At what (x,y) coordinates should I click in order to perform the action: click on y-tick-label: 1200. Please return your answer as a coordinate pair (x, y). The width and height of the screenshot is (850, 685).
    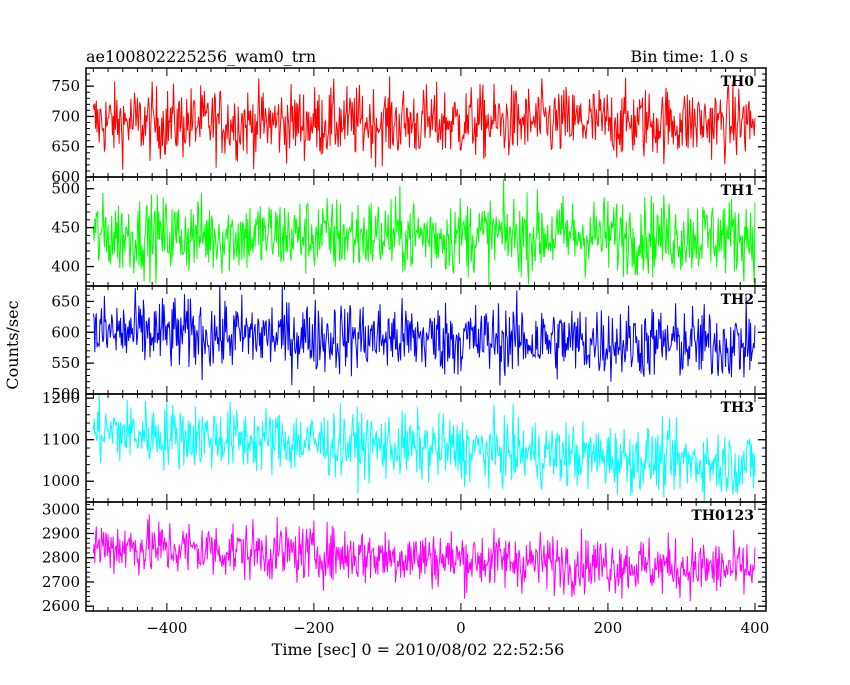
    Looking at the image, I should click on (61, 398).